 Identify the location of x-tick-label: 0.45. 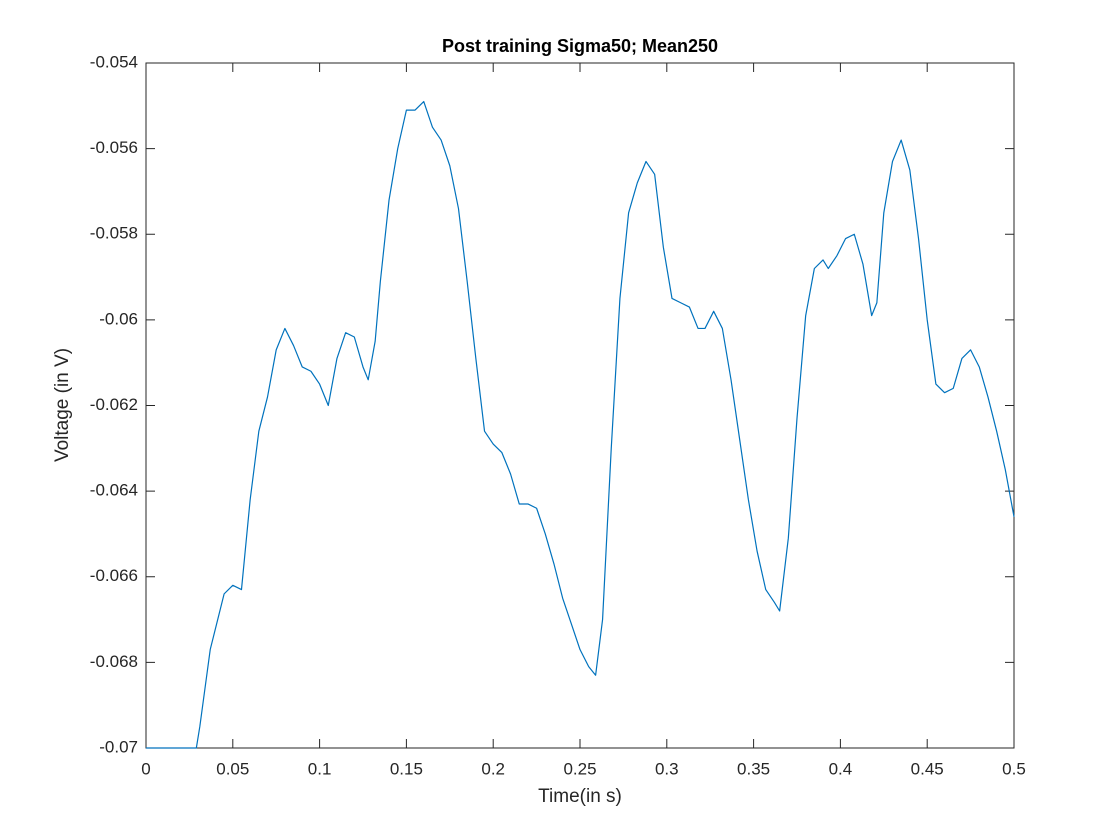
(927, 768).